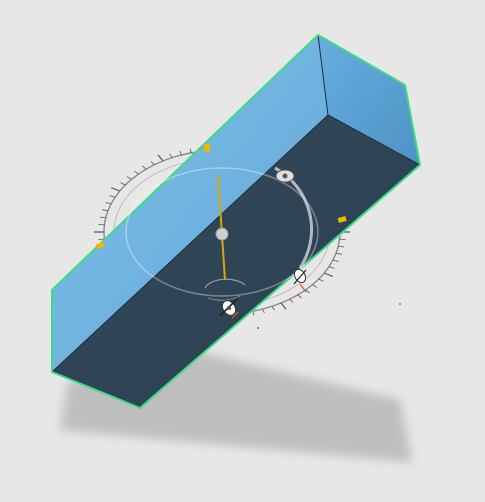  I want to click on axis-marker-right, so click(342, 219).